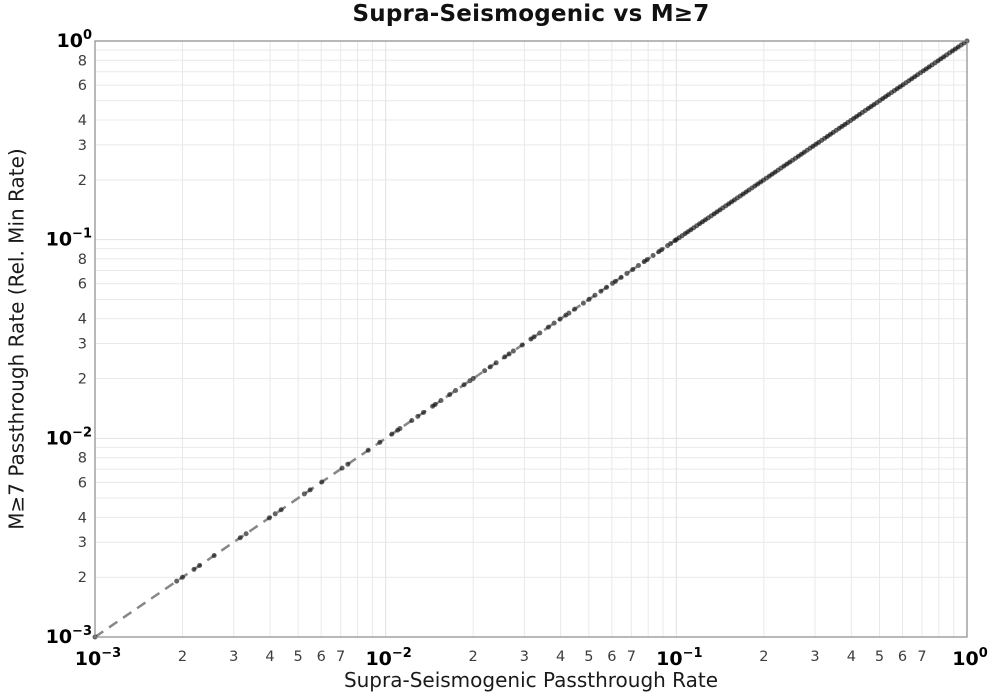  I want to click on y-axis-label: M≥7 Passthrough Rate (Rel. Min Rate), so click(17, 339).